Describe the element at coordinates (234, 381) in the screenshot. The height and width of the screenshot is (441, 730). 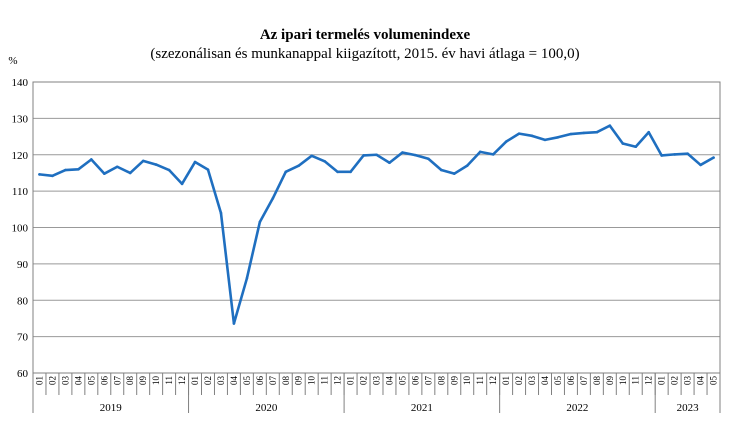
I see `x-tick-label-2020-04: 04` at that location.